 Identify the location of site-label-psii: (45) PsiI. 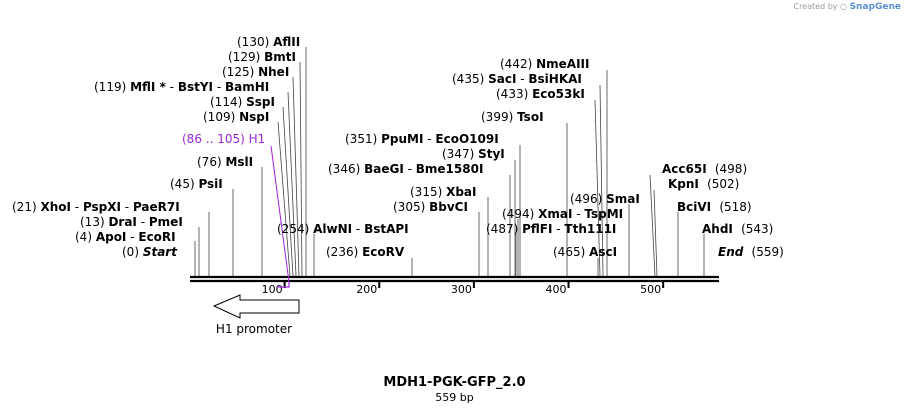
(196, 184).